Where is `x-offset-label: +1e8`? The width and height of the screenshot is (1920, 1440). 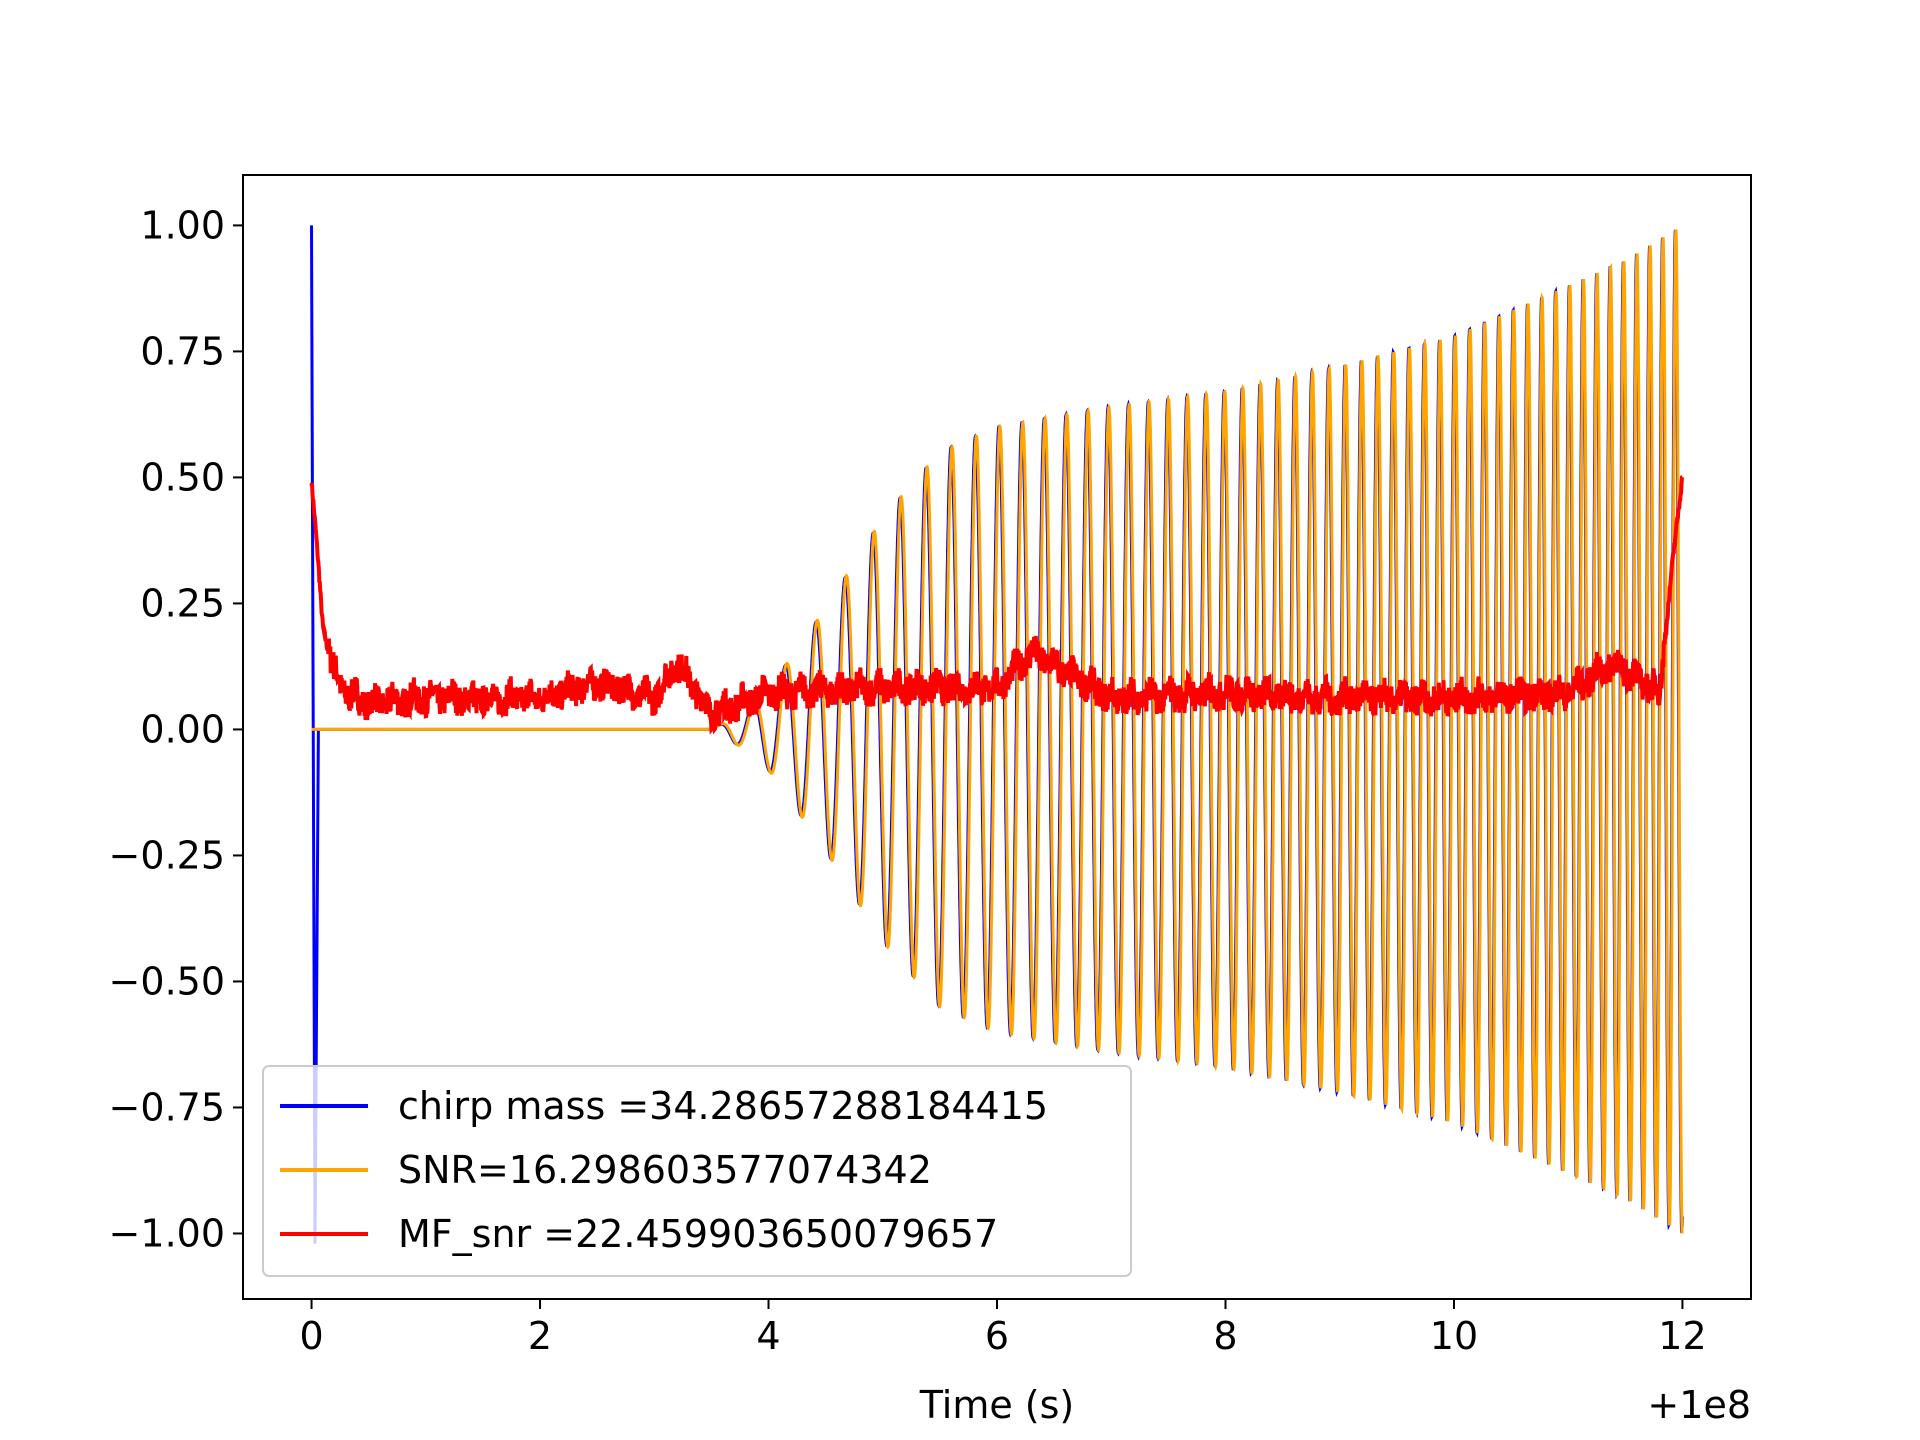
x-offset-label: +1e8 is located at coordinates (1699, 1405).